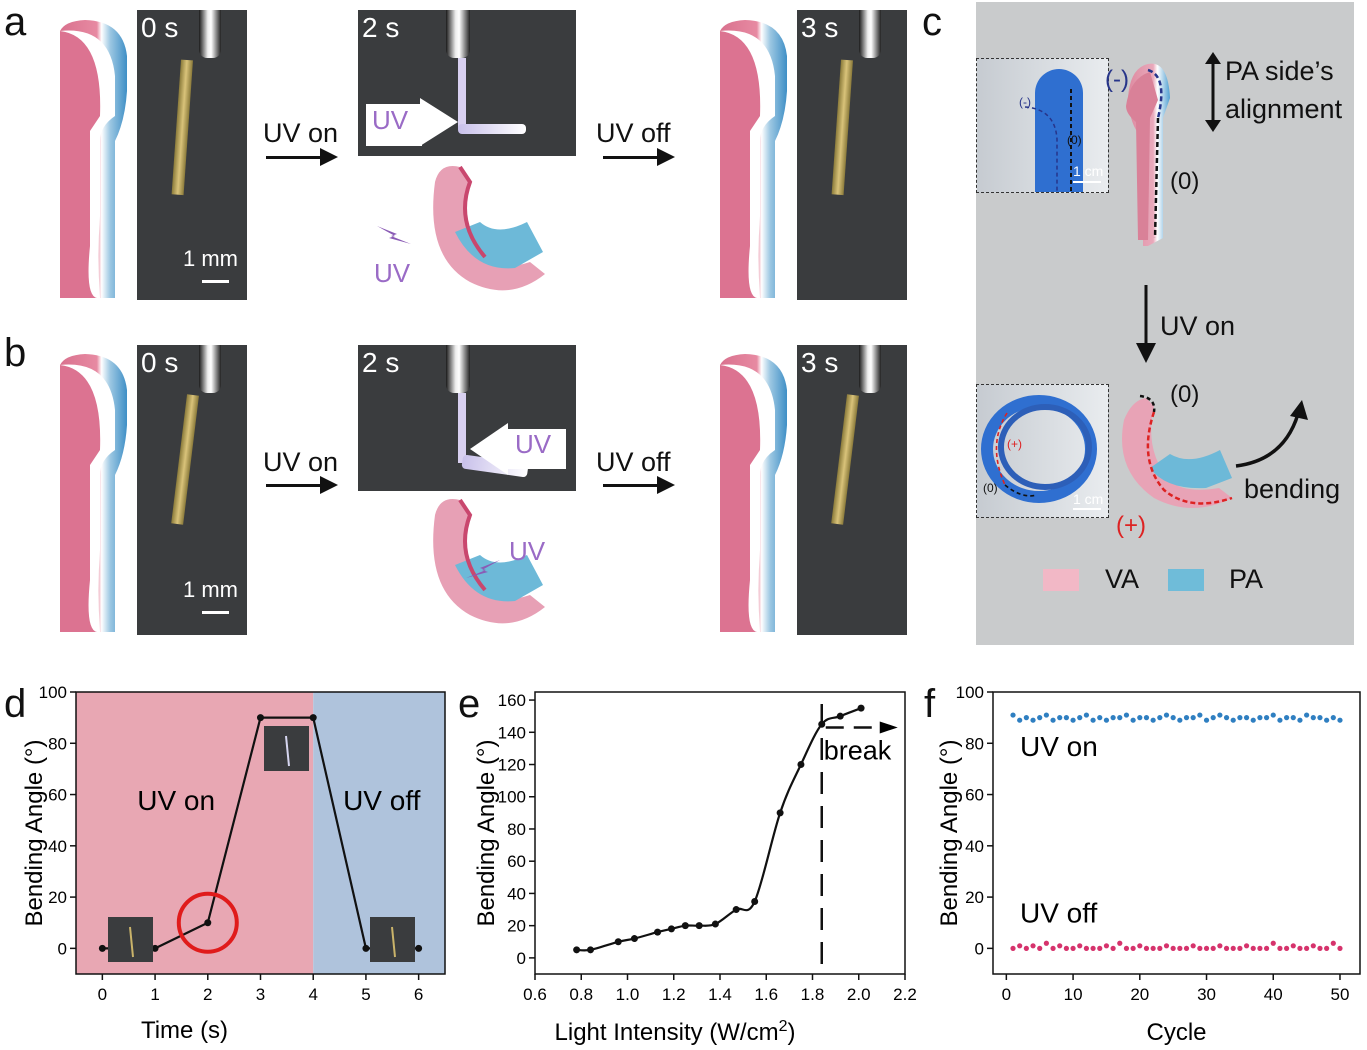 The image size is (1367, 1050). I want to click on time-label: 0 s, so click(159, 28).